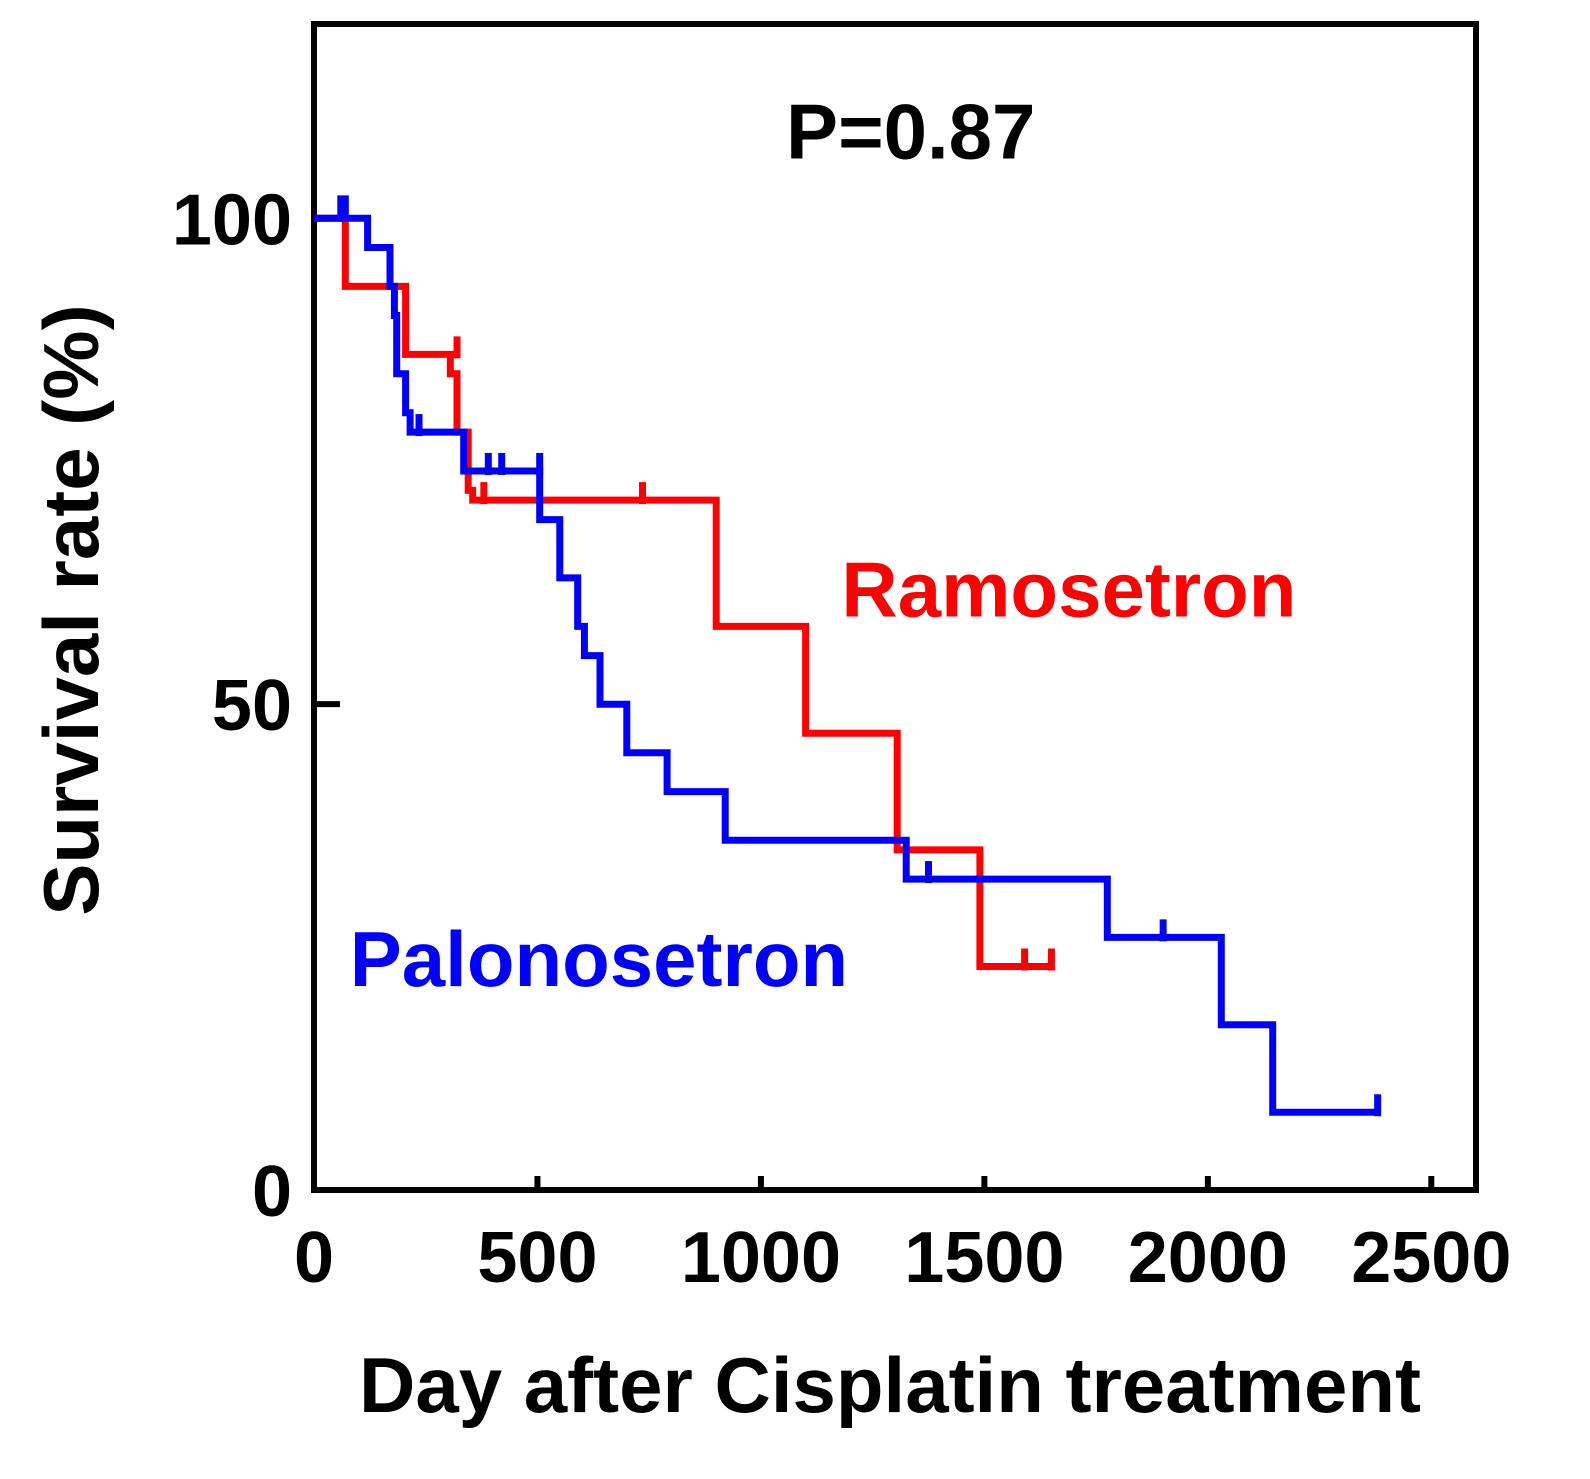  I want to click on series-label-palonosetron: Palonosetron, so click(599, 959).